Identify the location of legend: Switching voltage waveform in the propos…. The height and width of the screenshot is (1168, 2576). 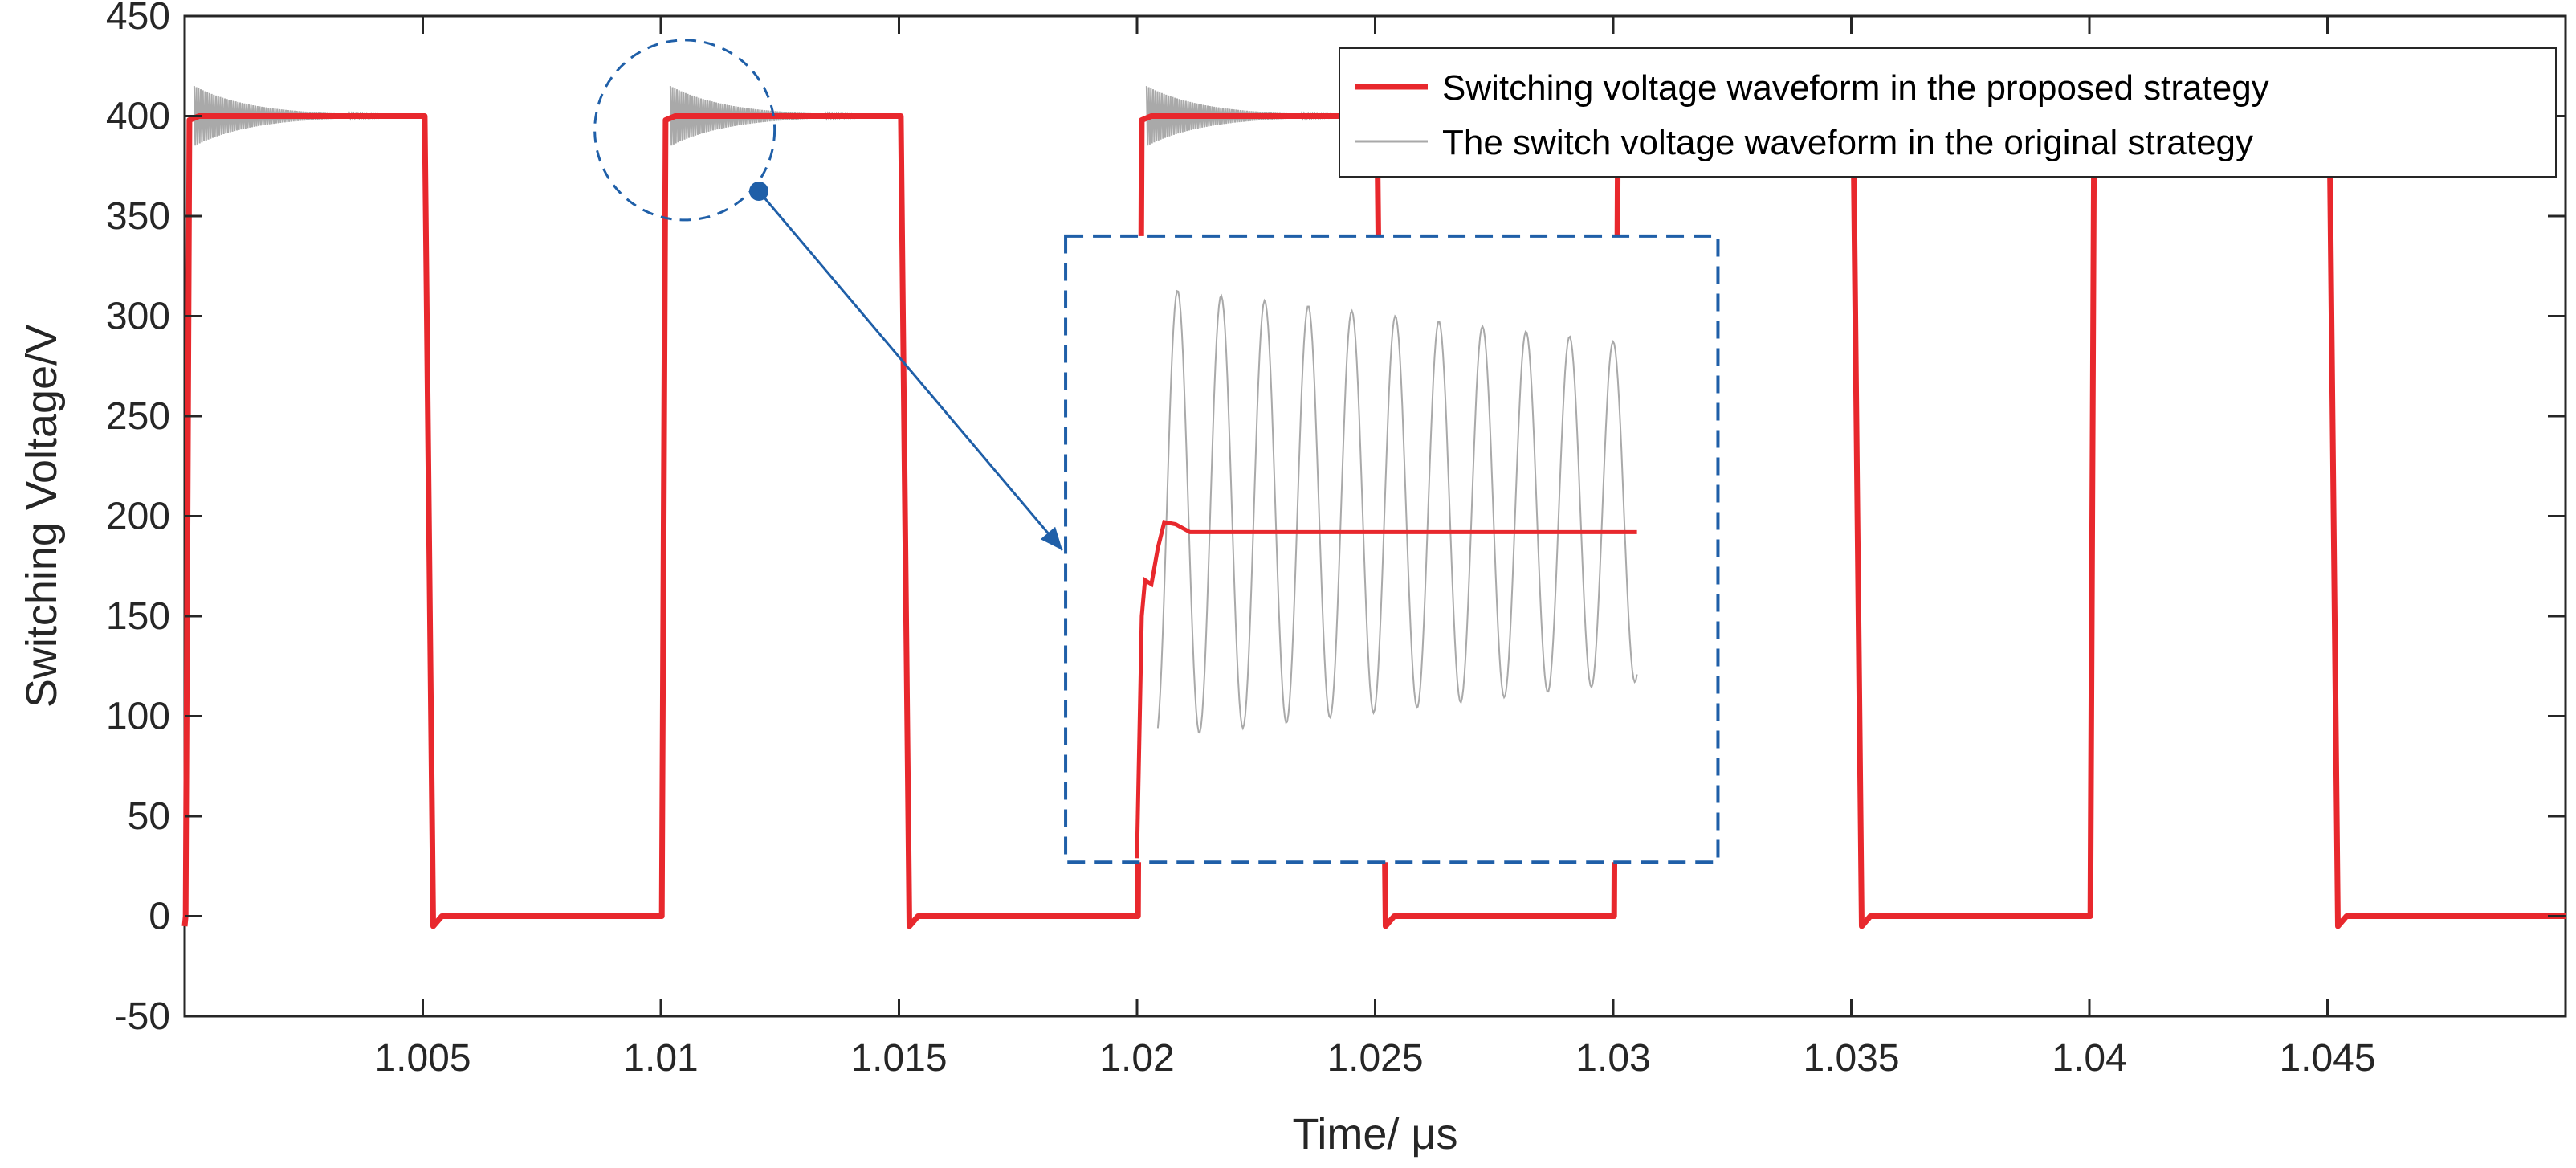
(1948, 112).